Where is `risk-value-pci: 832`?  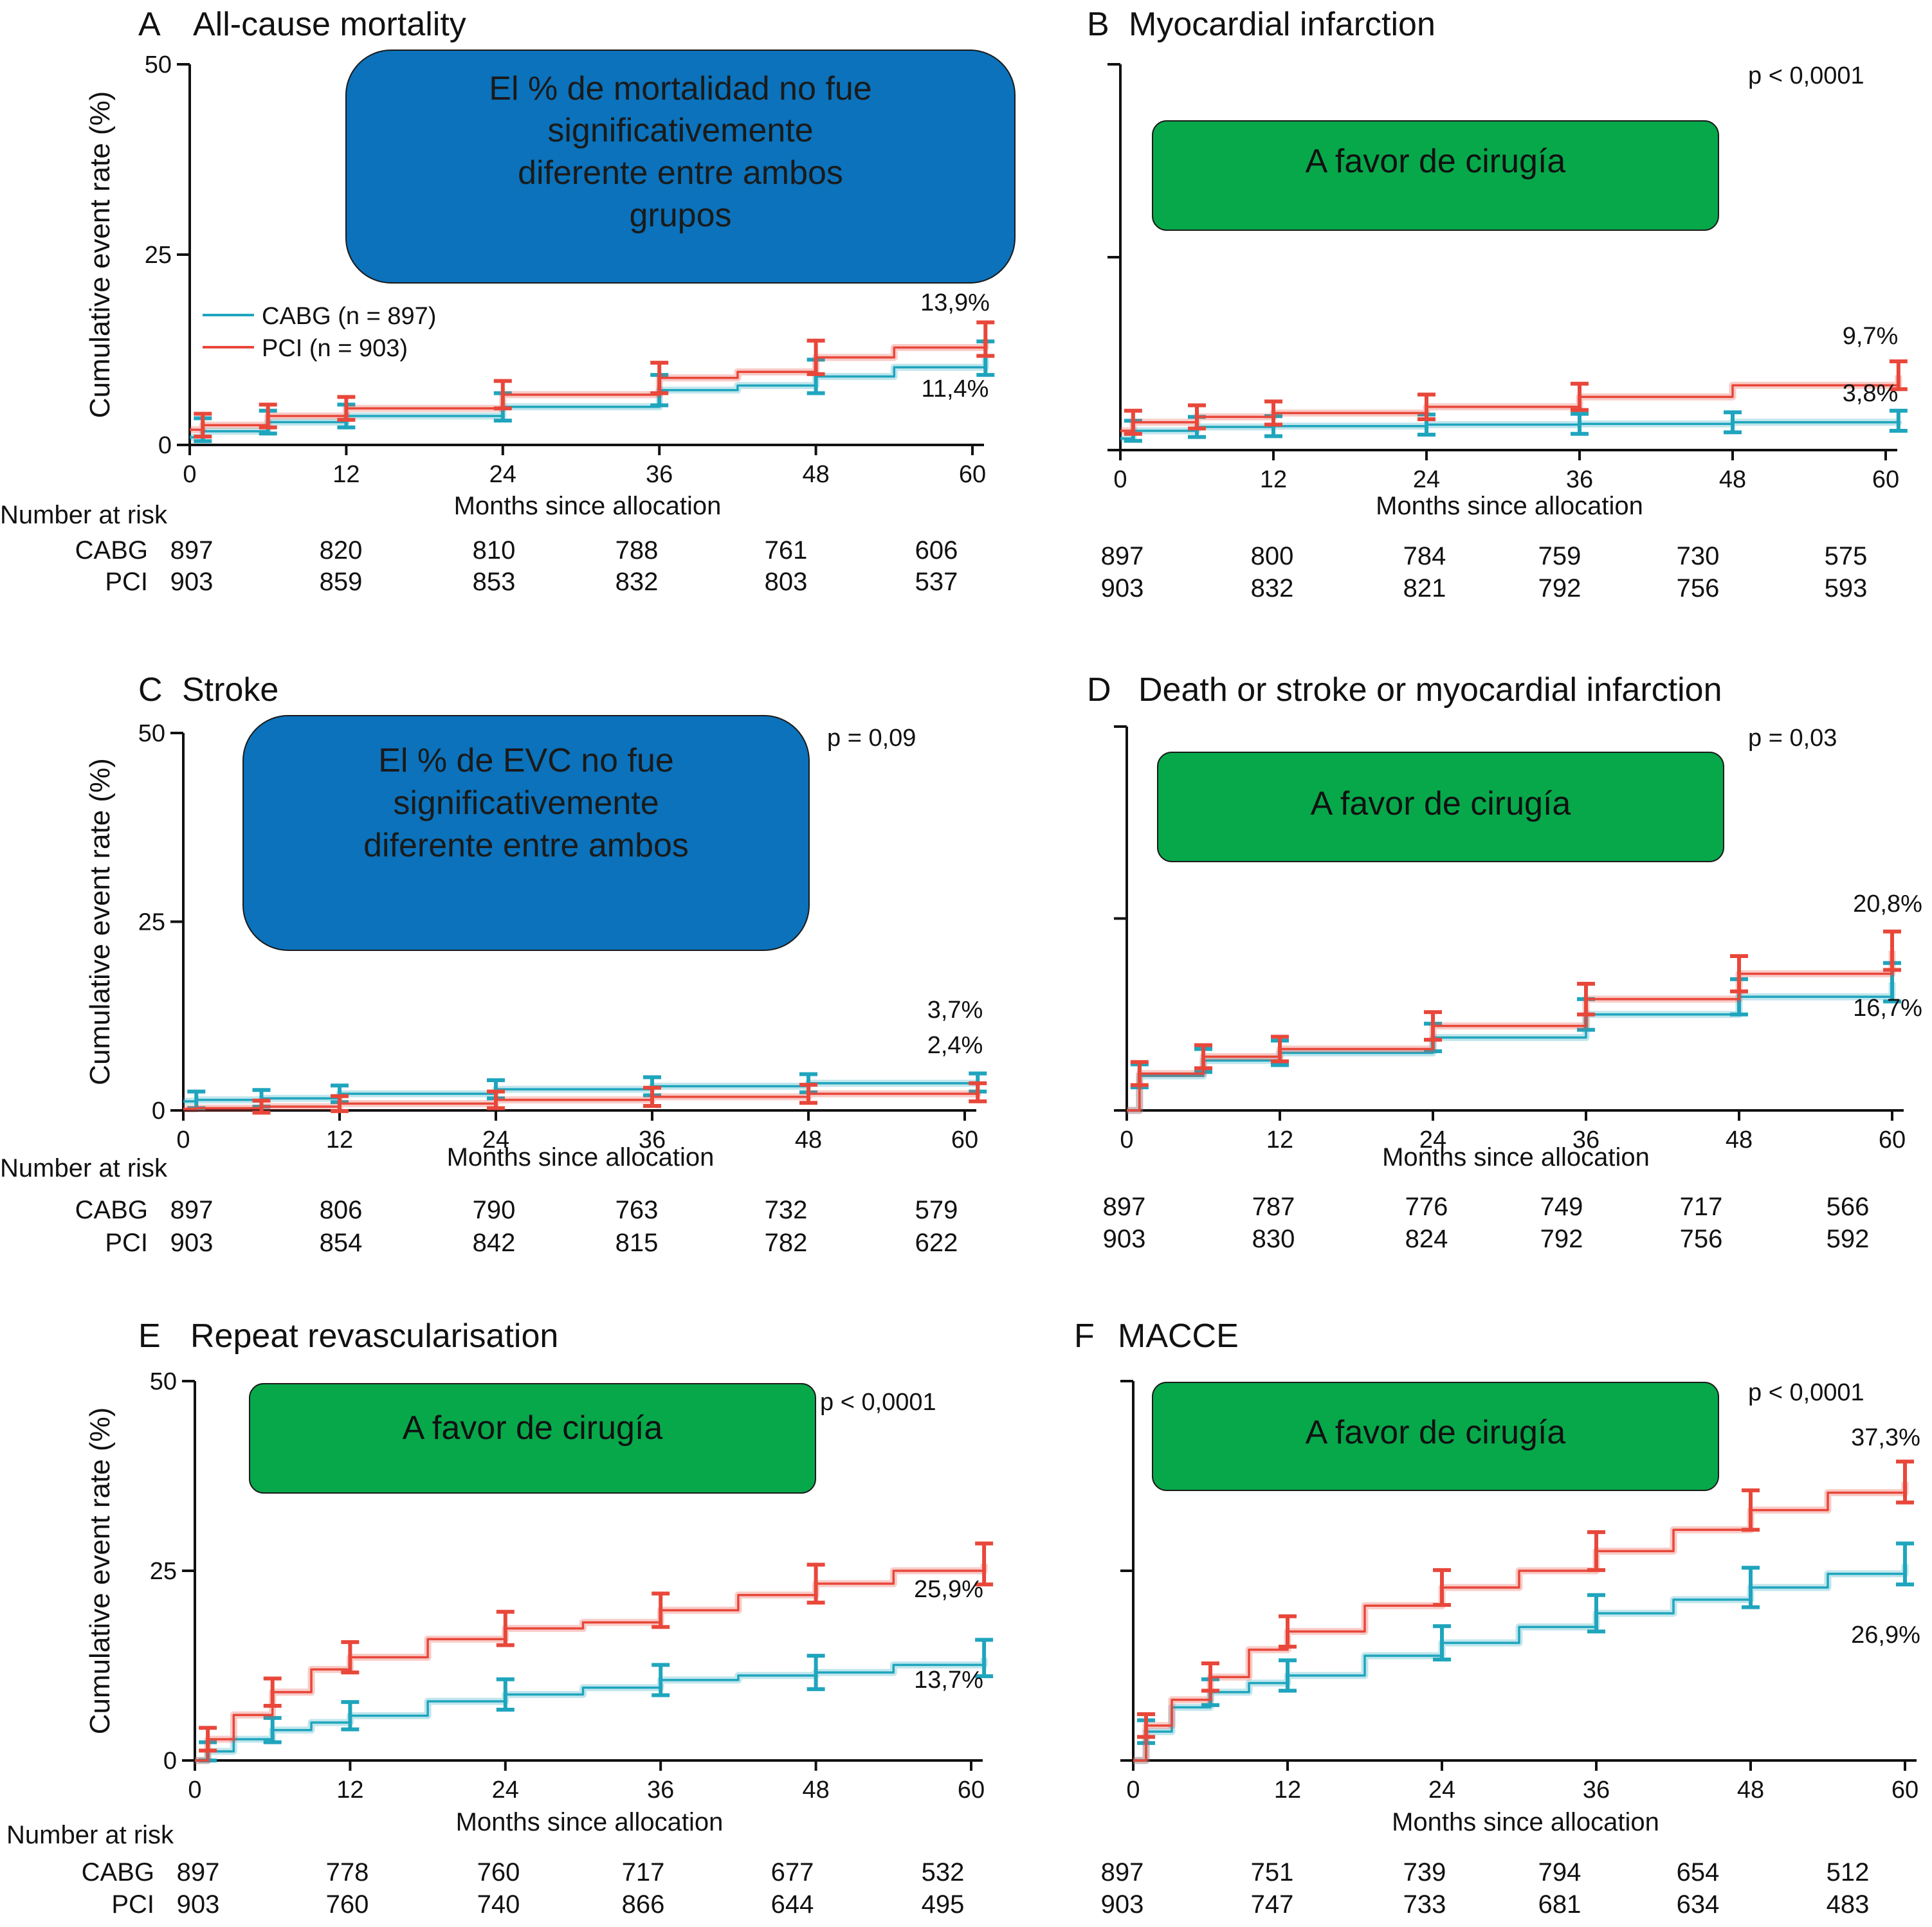
risk-value-pci: 832 is located at coordinates (637, 582).